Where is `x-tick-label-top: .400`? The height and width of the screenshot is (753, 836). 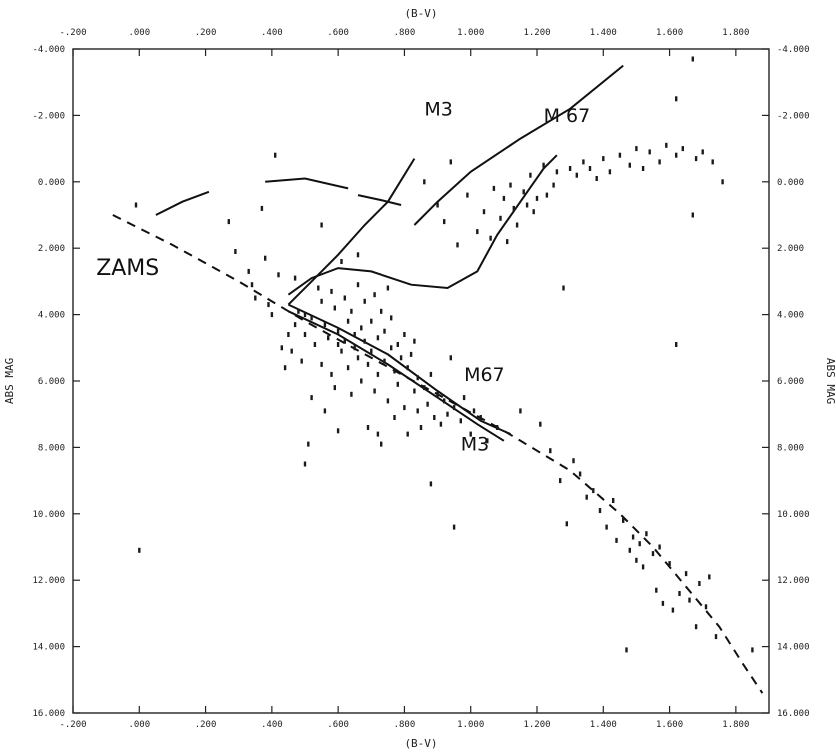
x-tick-label-top: .400 is located at coordinates (272, 33).